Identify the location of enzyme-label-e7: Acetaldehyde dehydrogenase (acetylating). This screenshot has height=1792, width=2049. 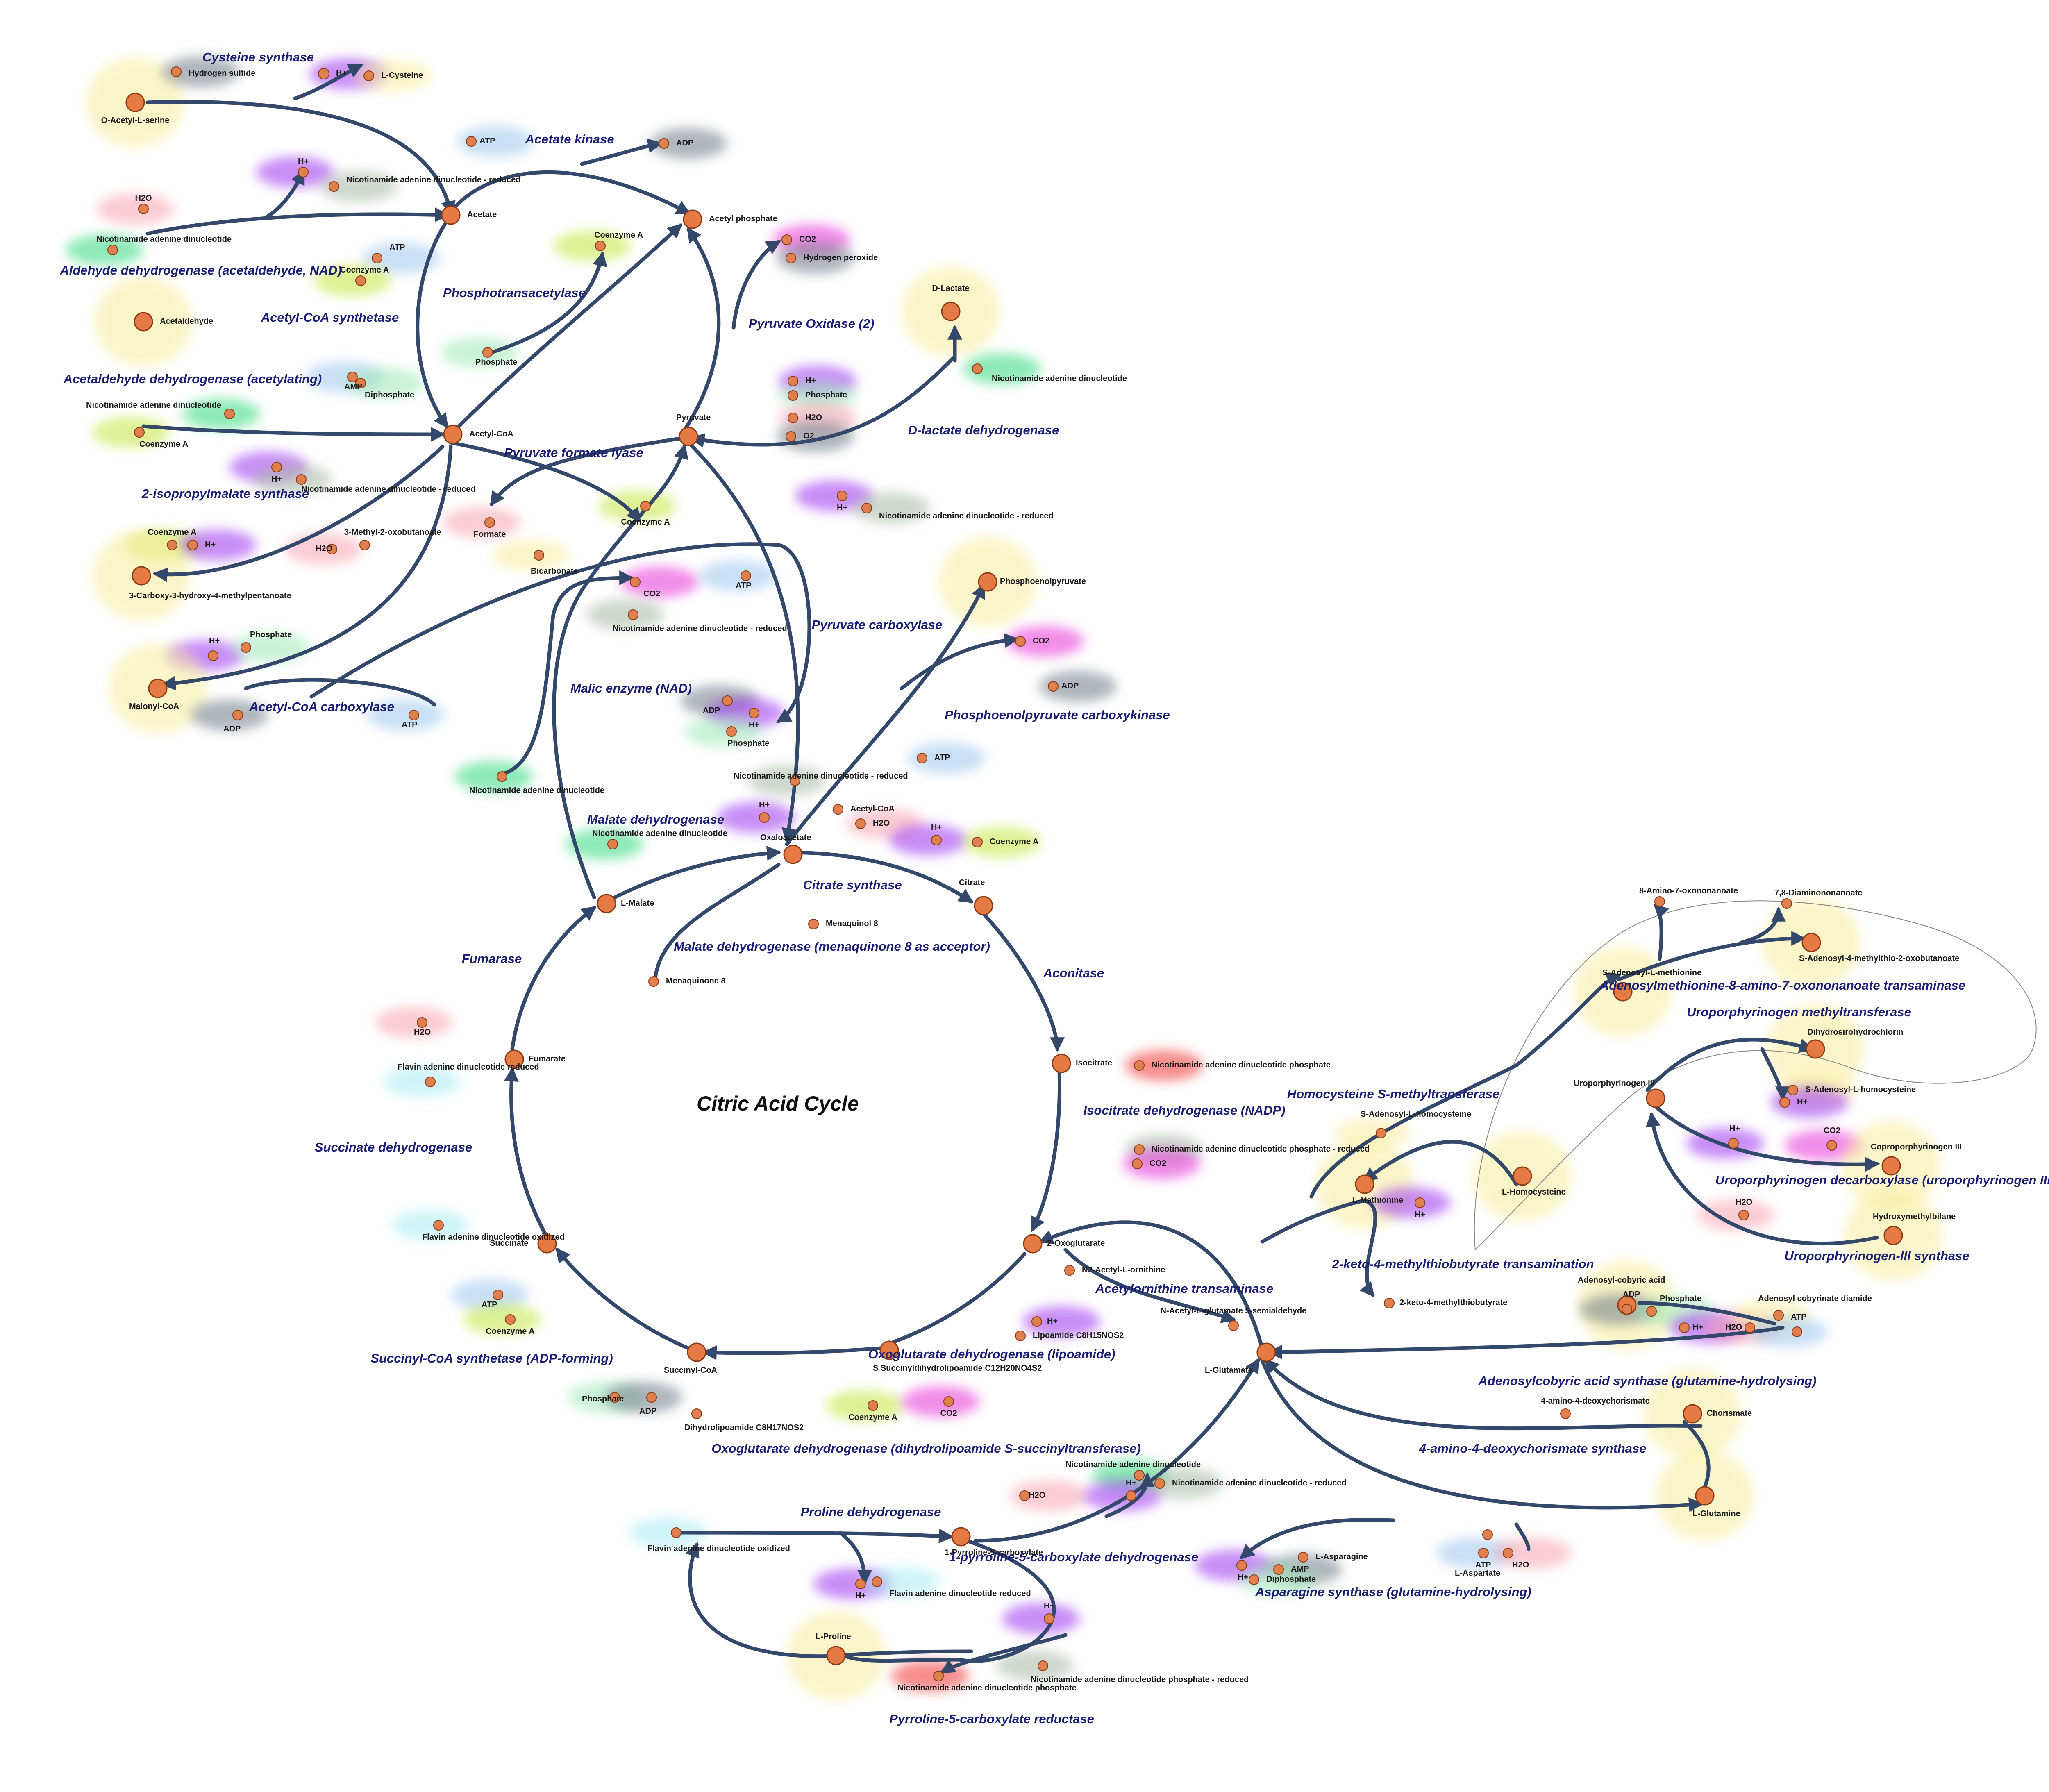
(192, 379).